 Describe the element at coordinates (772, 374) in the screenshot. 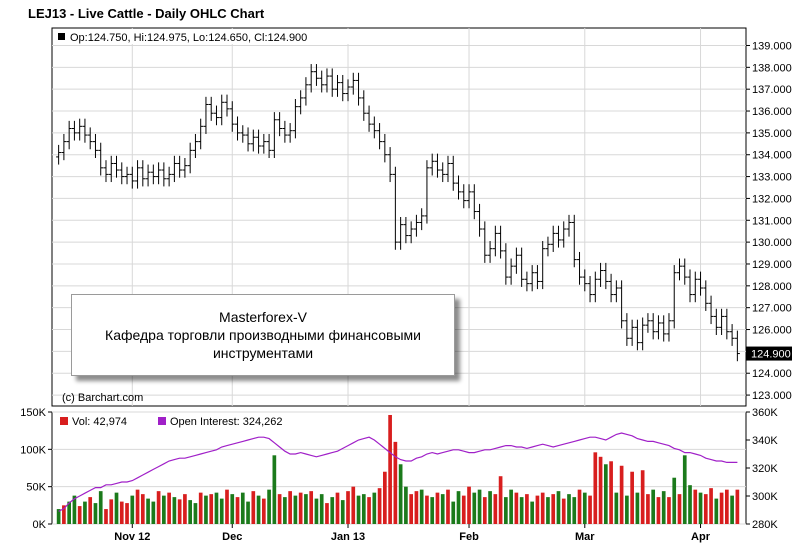

I see `price-tick-label: 124.000` at that location.